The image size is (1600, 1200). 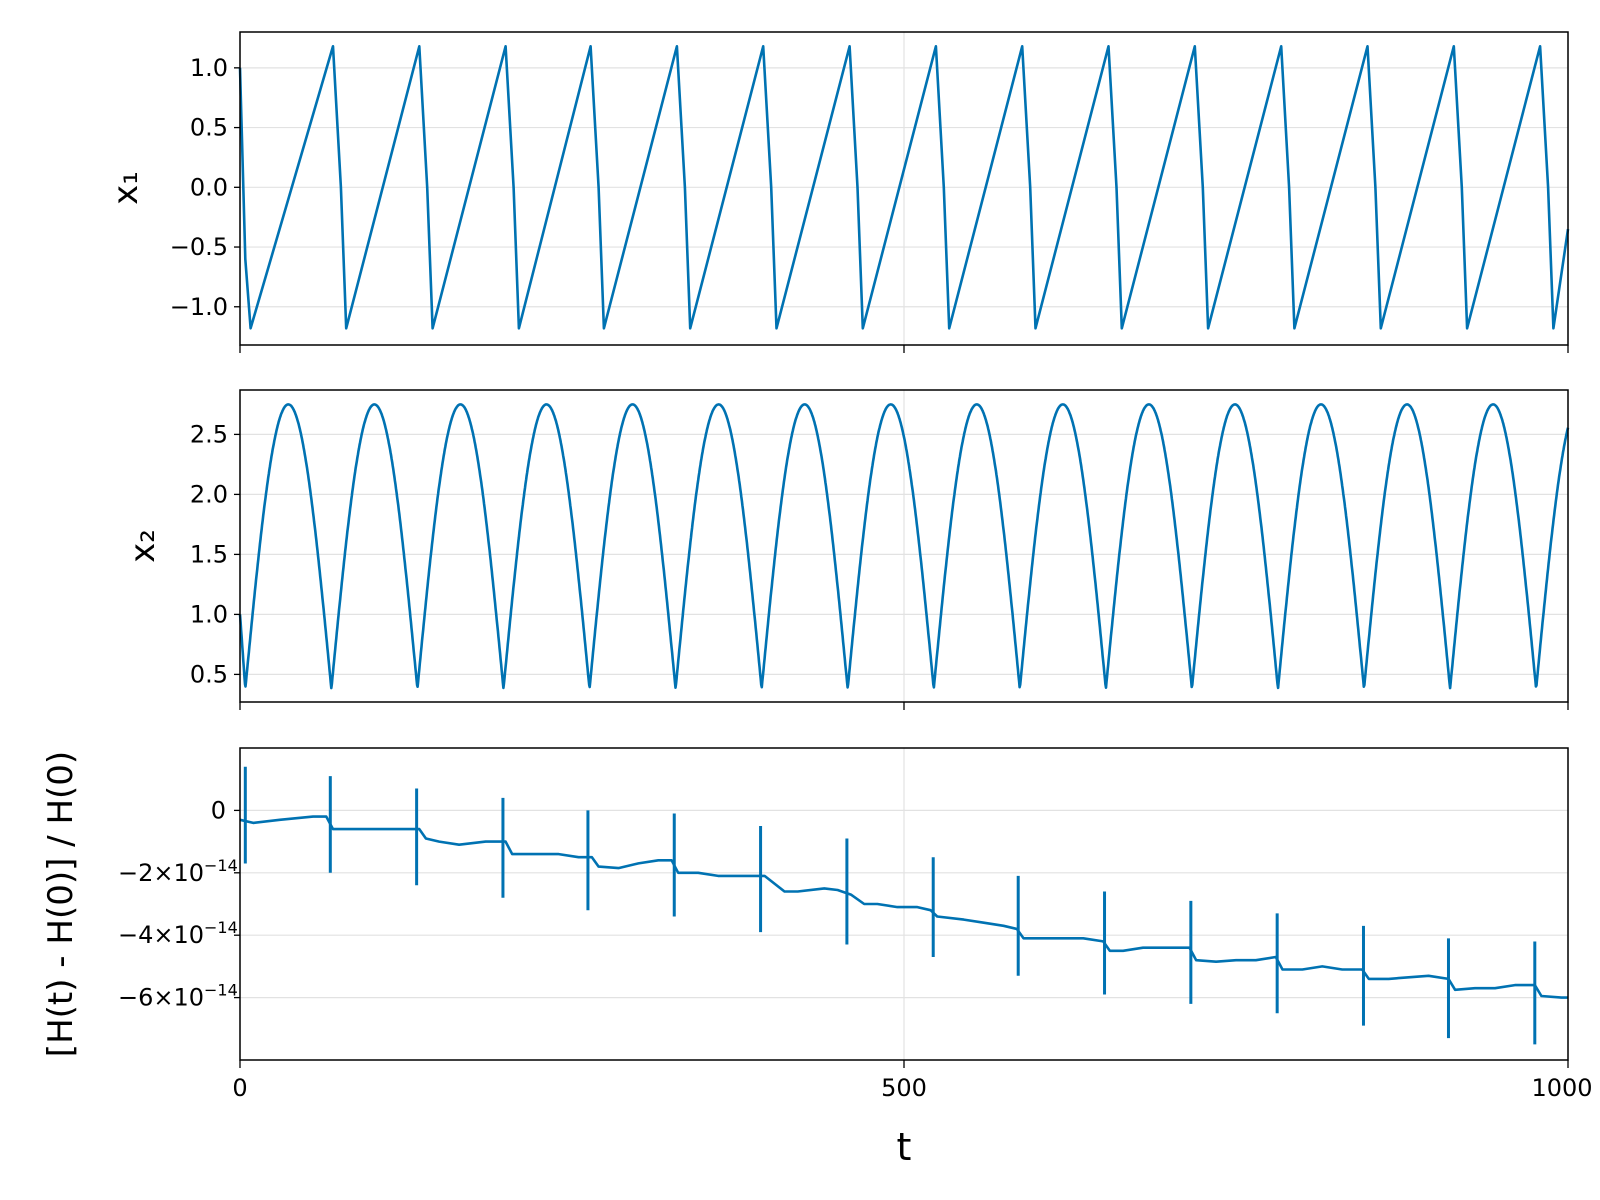 What do you see at coordinates (126, 188) in the screenshot?
I see `y-axis-label-x1: x₁` at bounding box center [126, 188].